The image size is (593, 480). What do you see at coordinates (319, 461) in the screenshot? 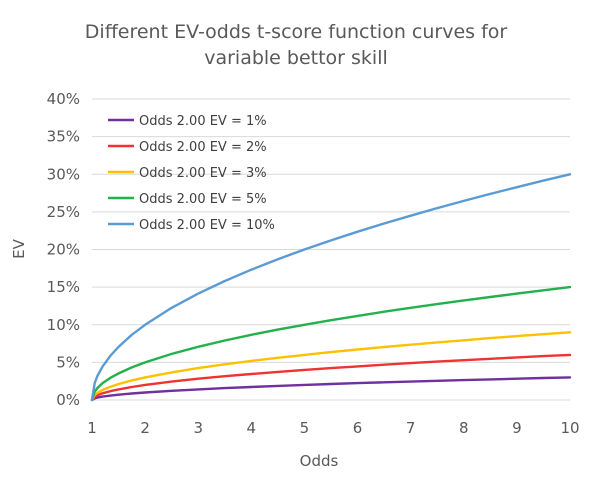
I see `x-axis-title: Odds` at bounding box center [319, 461].